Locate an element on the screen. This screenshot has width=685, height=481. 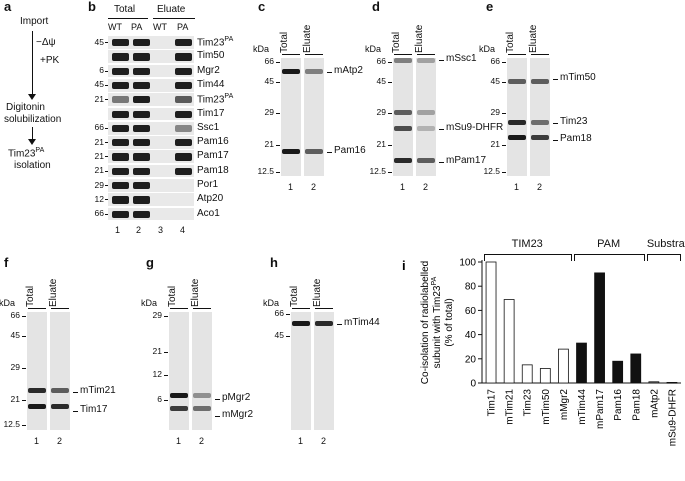
band-label-mssc1: mSsc1 is located at coordinates (461, 58).